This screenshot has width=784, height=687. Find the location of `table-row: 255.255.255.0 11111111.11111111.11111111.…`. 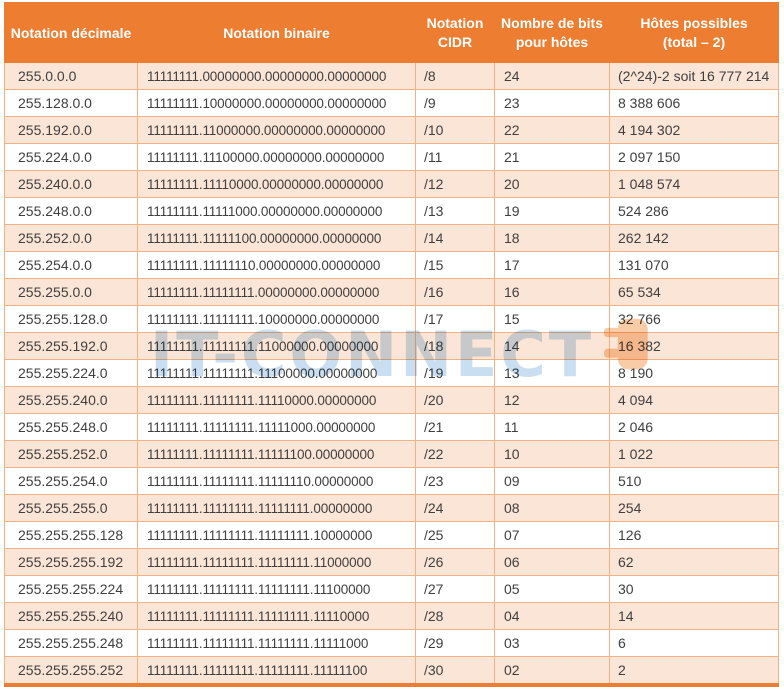

table-row: 255.255.255.0 11111111.11111111.11111111.… is located at coordinates (391, 508).